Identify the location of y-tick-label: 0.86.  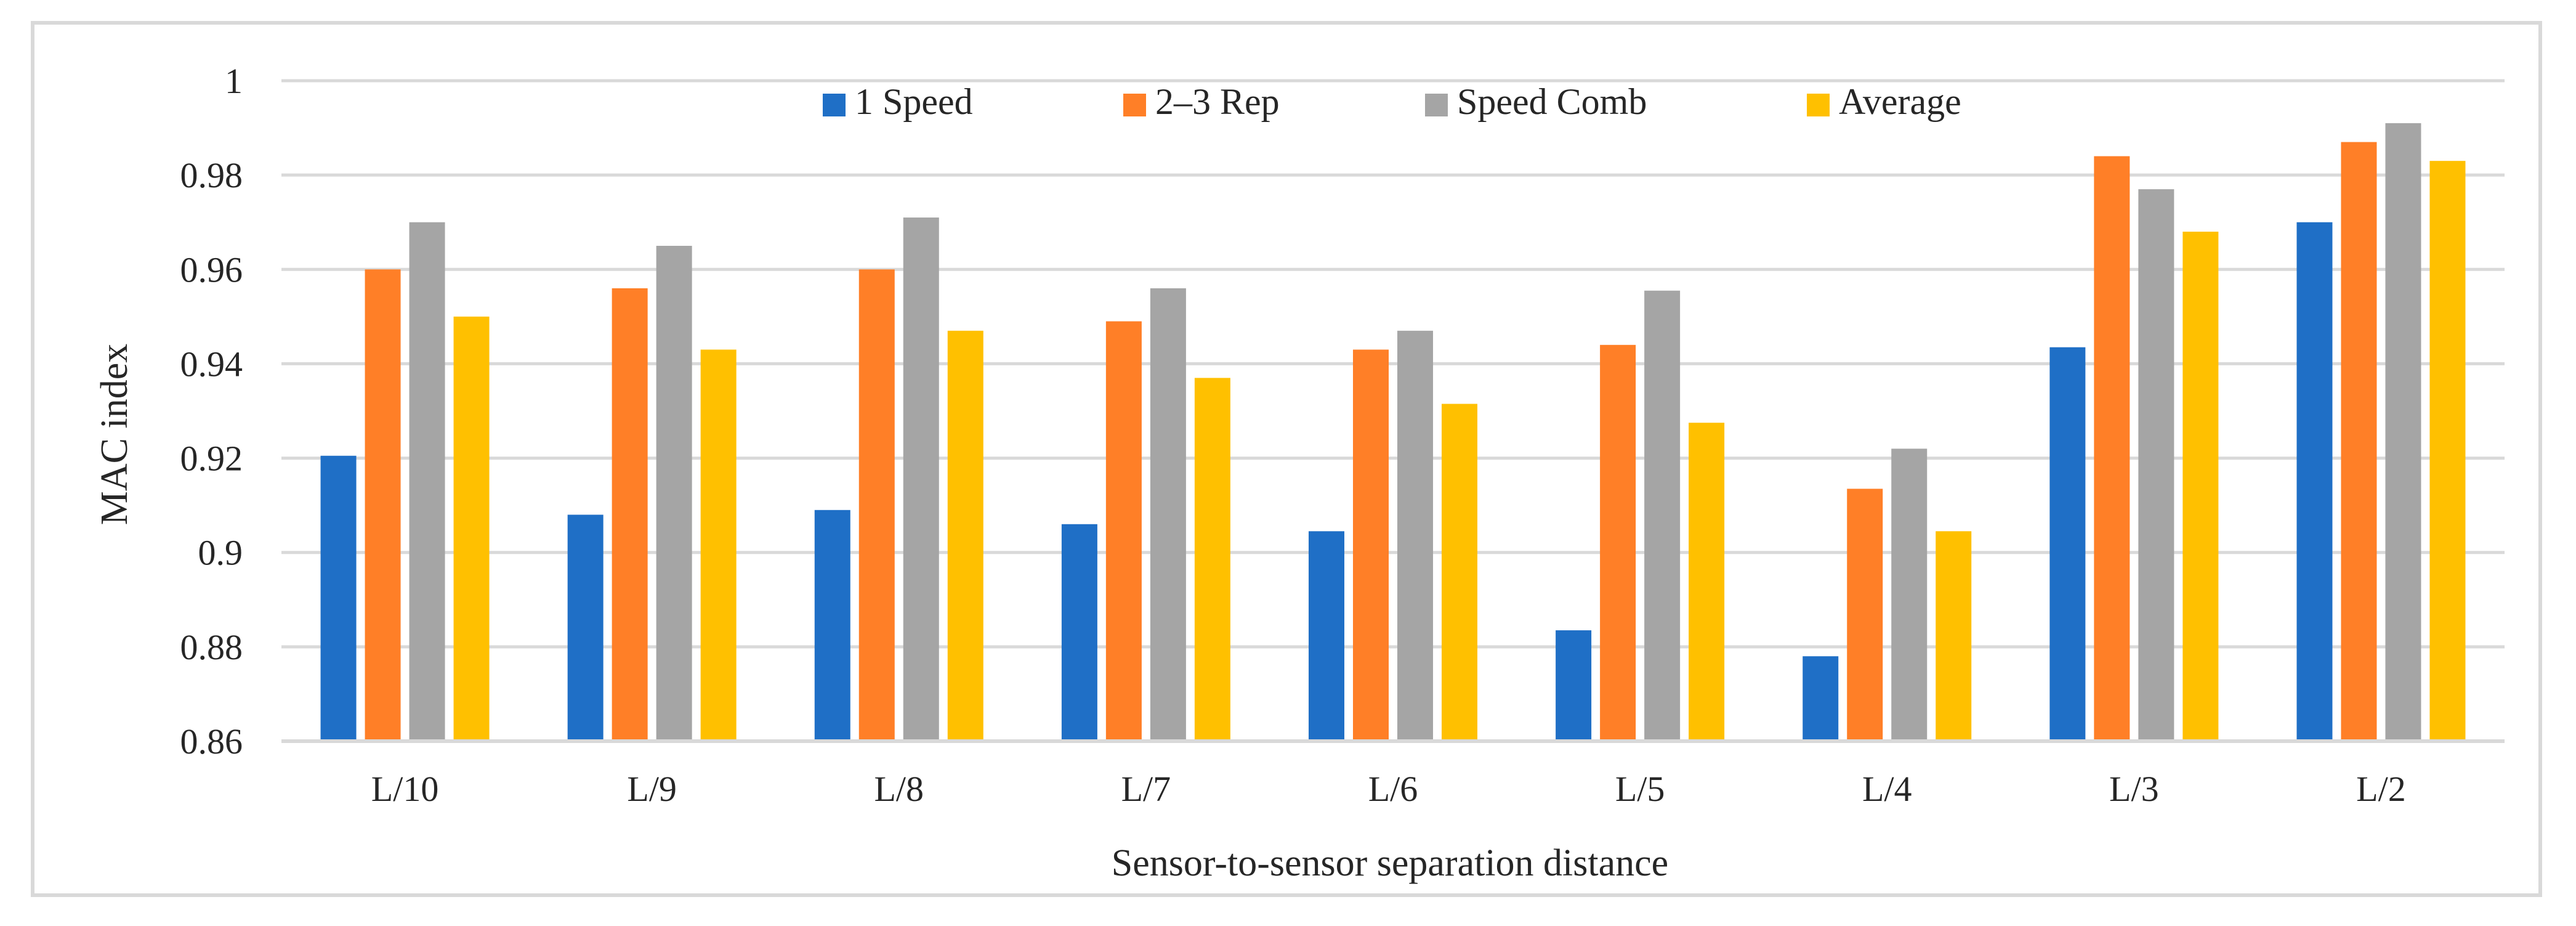
(211, 741).